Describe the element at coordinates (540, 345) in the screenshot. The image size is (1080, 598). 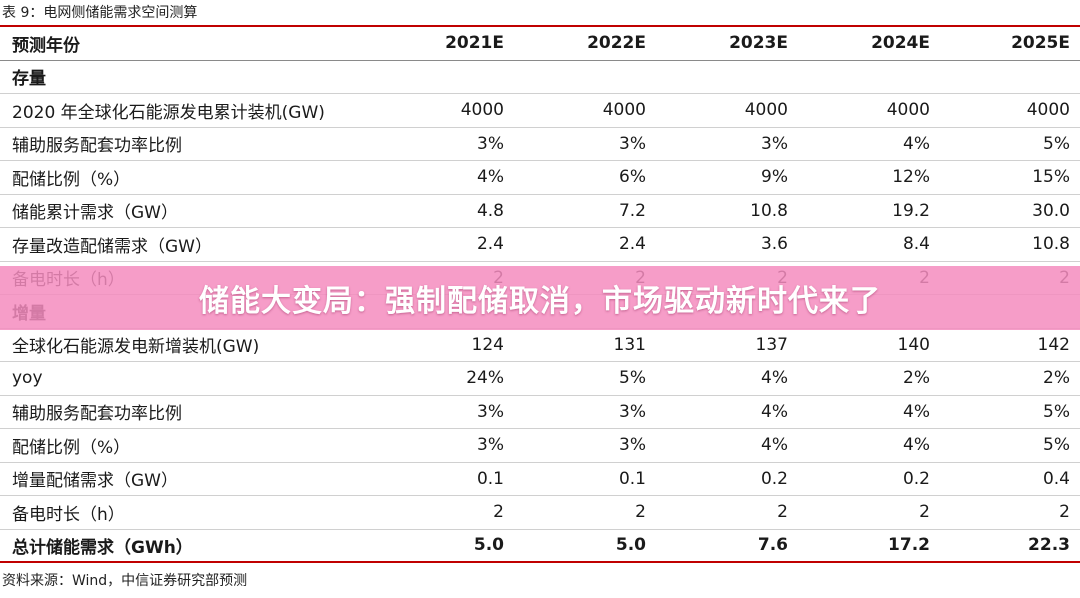
I see `table-row: 全球化石能源发电新增装机(GW) 124 131 137 140 142` at that location.